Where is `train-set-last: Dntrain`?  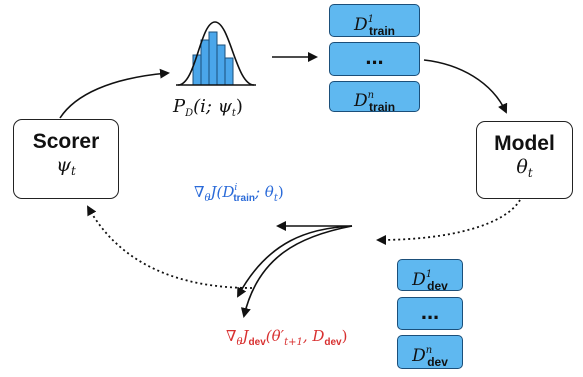
train-set-last: Dntrain is located at coordinates (374, 97).